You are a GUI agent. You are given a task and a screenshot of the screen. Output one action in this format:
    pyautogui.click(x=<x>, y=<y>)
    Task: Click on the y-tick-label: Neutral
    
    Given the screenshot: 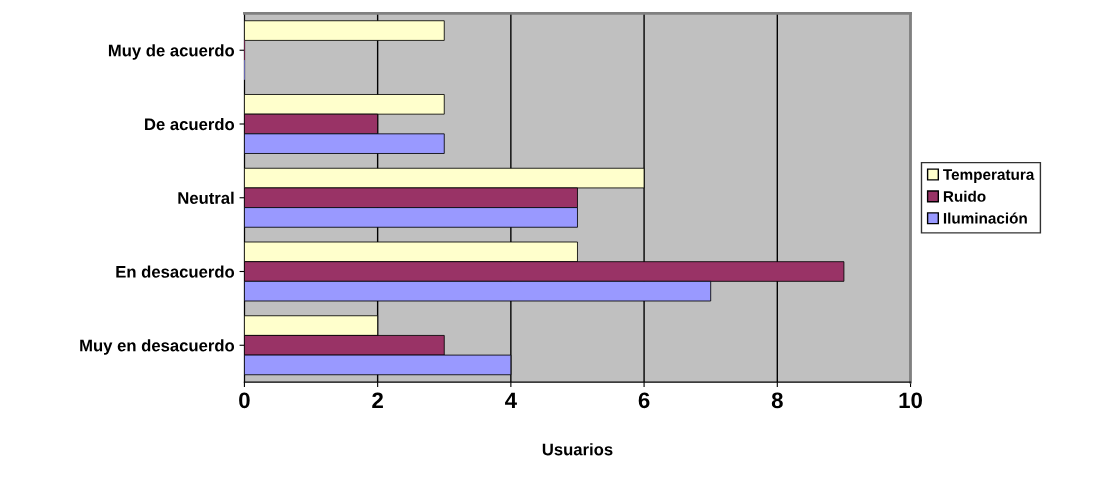 What is the action you would take?
    pyautogui.click(x=206, y=197)
    